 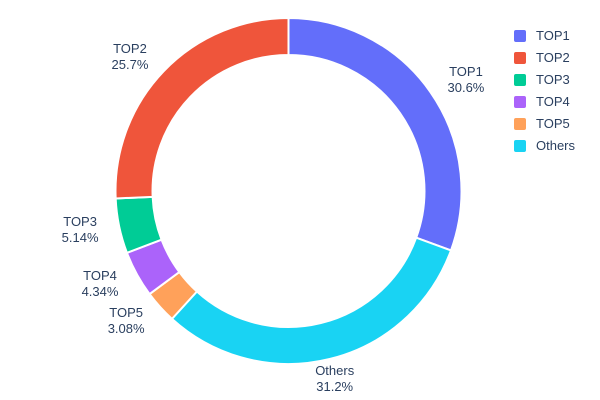 I want to click on slice-label-name: TOP2, so click(x=130, y=48).